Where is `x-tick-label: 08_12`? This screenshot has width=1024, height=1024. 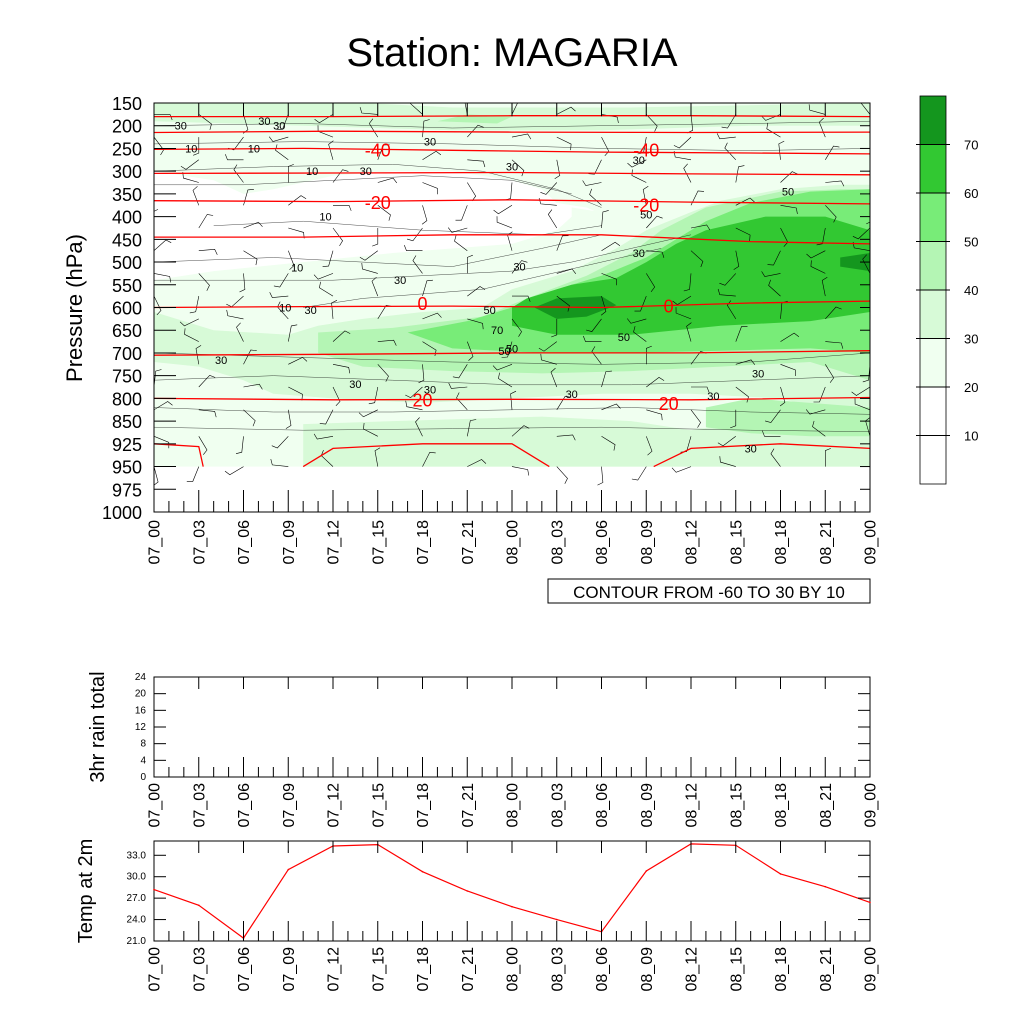 x-tick-label: 08_12 is located at coordinates (692, 542).